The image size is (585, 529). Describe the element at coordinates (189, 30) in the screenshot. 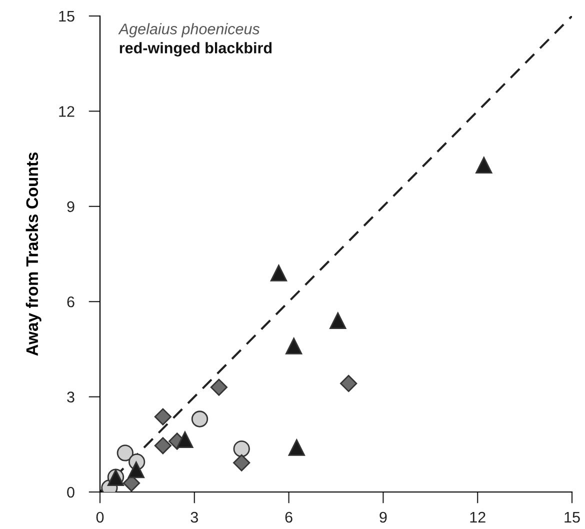

I see `chart-title: Agelaius phoeniceus` at that location.